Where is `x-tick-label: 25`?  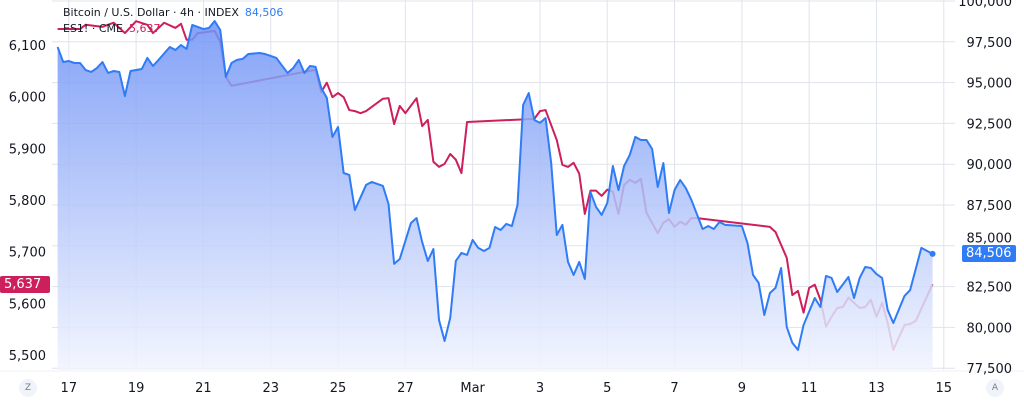 x-tick-label: 25 is located at coordinates (338, 388).